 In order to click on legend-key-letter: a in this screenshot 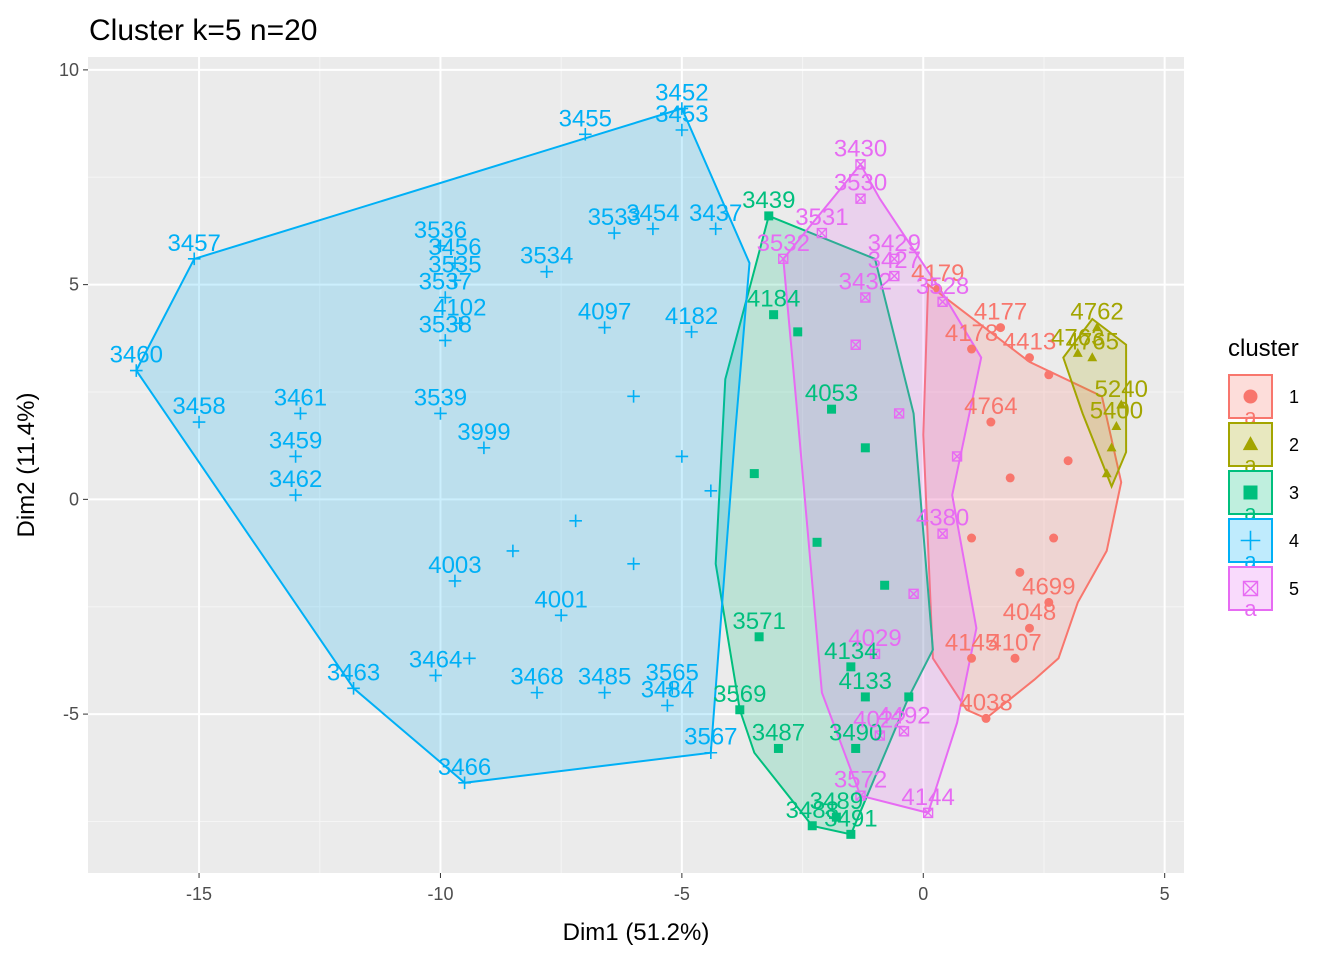, I will do `click(1250, 608)`.